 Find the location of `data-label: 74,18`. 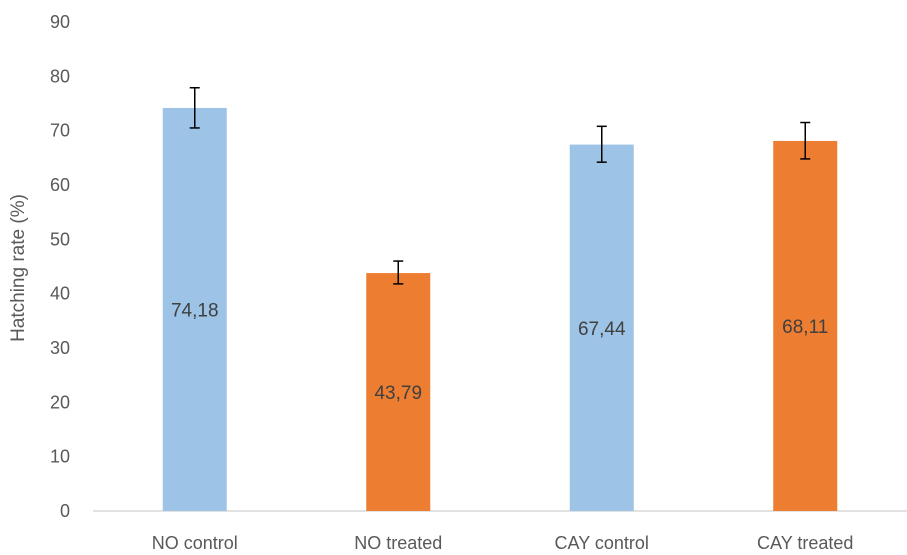

data-label: 74,18 is located at coordinates (195, 310).